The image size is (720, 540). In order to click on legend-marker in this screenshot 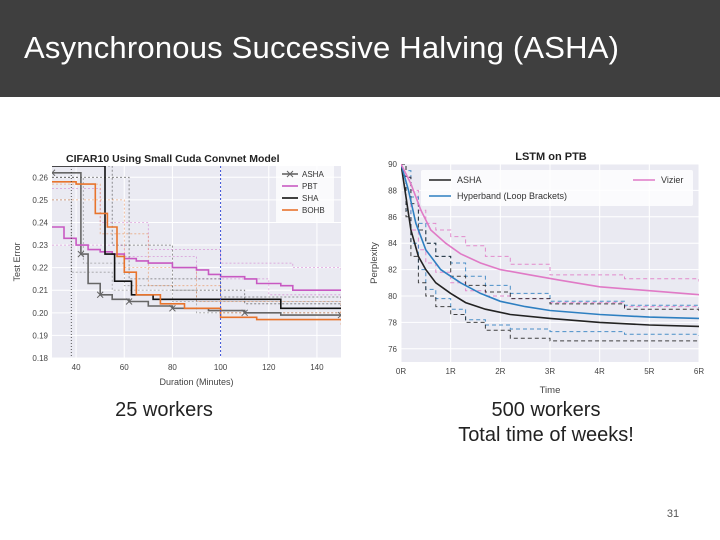, I will do `click(290, 174)`.